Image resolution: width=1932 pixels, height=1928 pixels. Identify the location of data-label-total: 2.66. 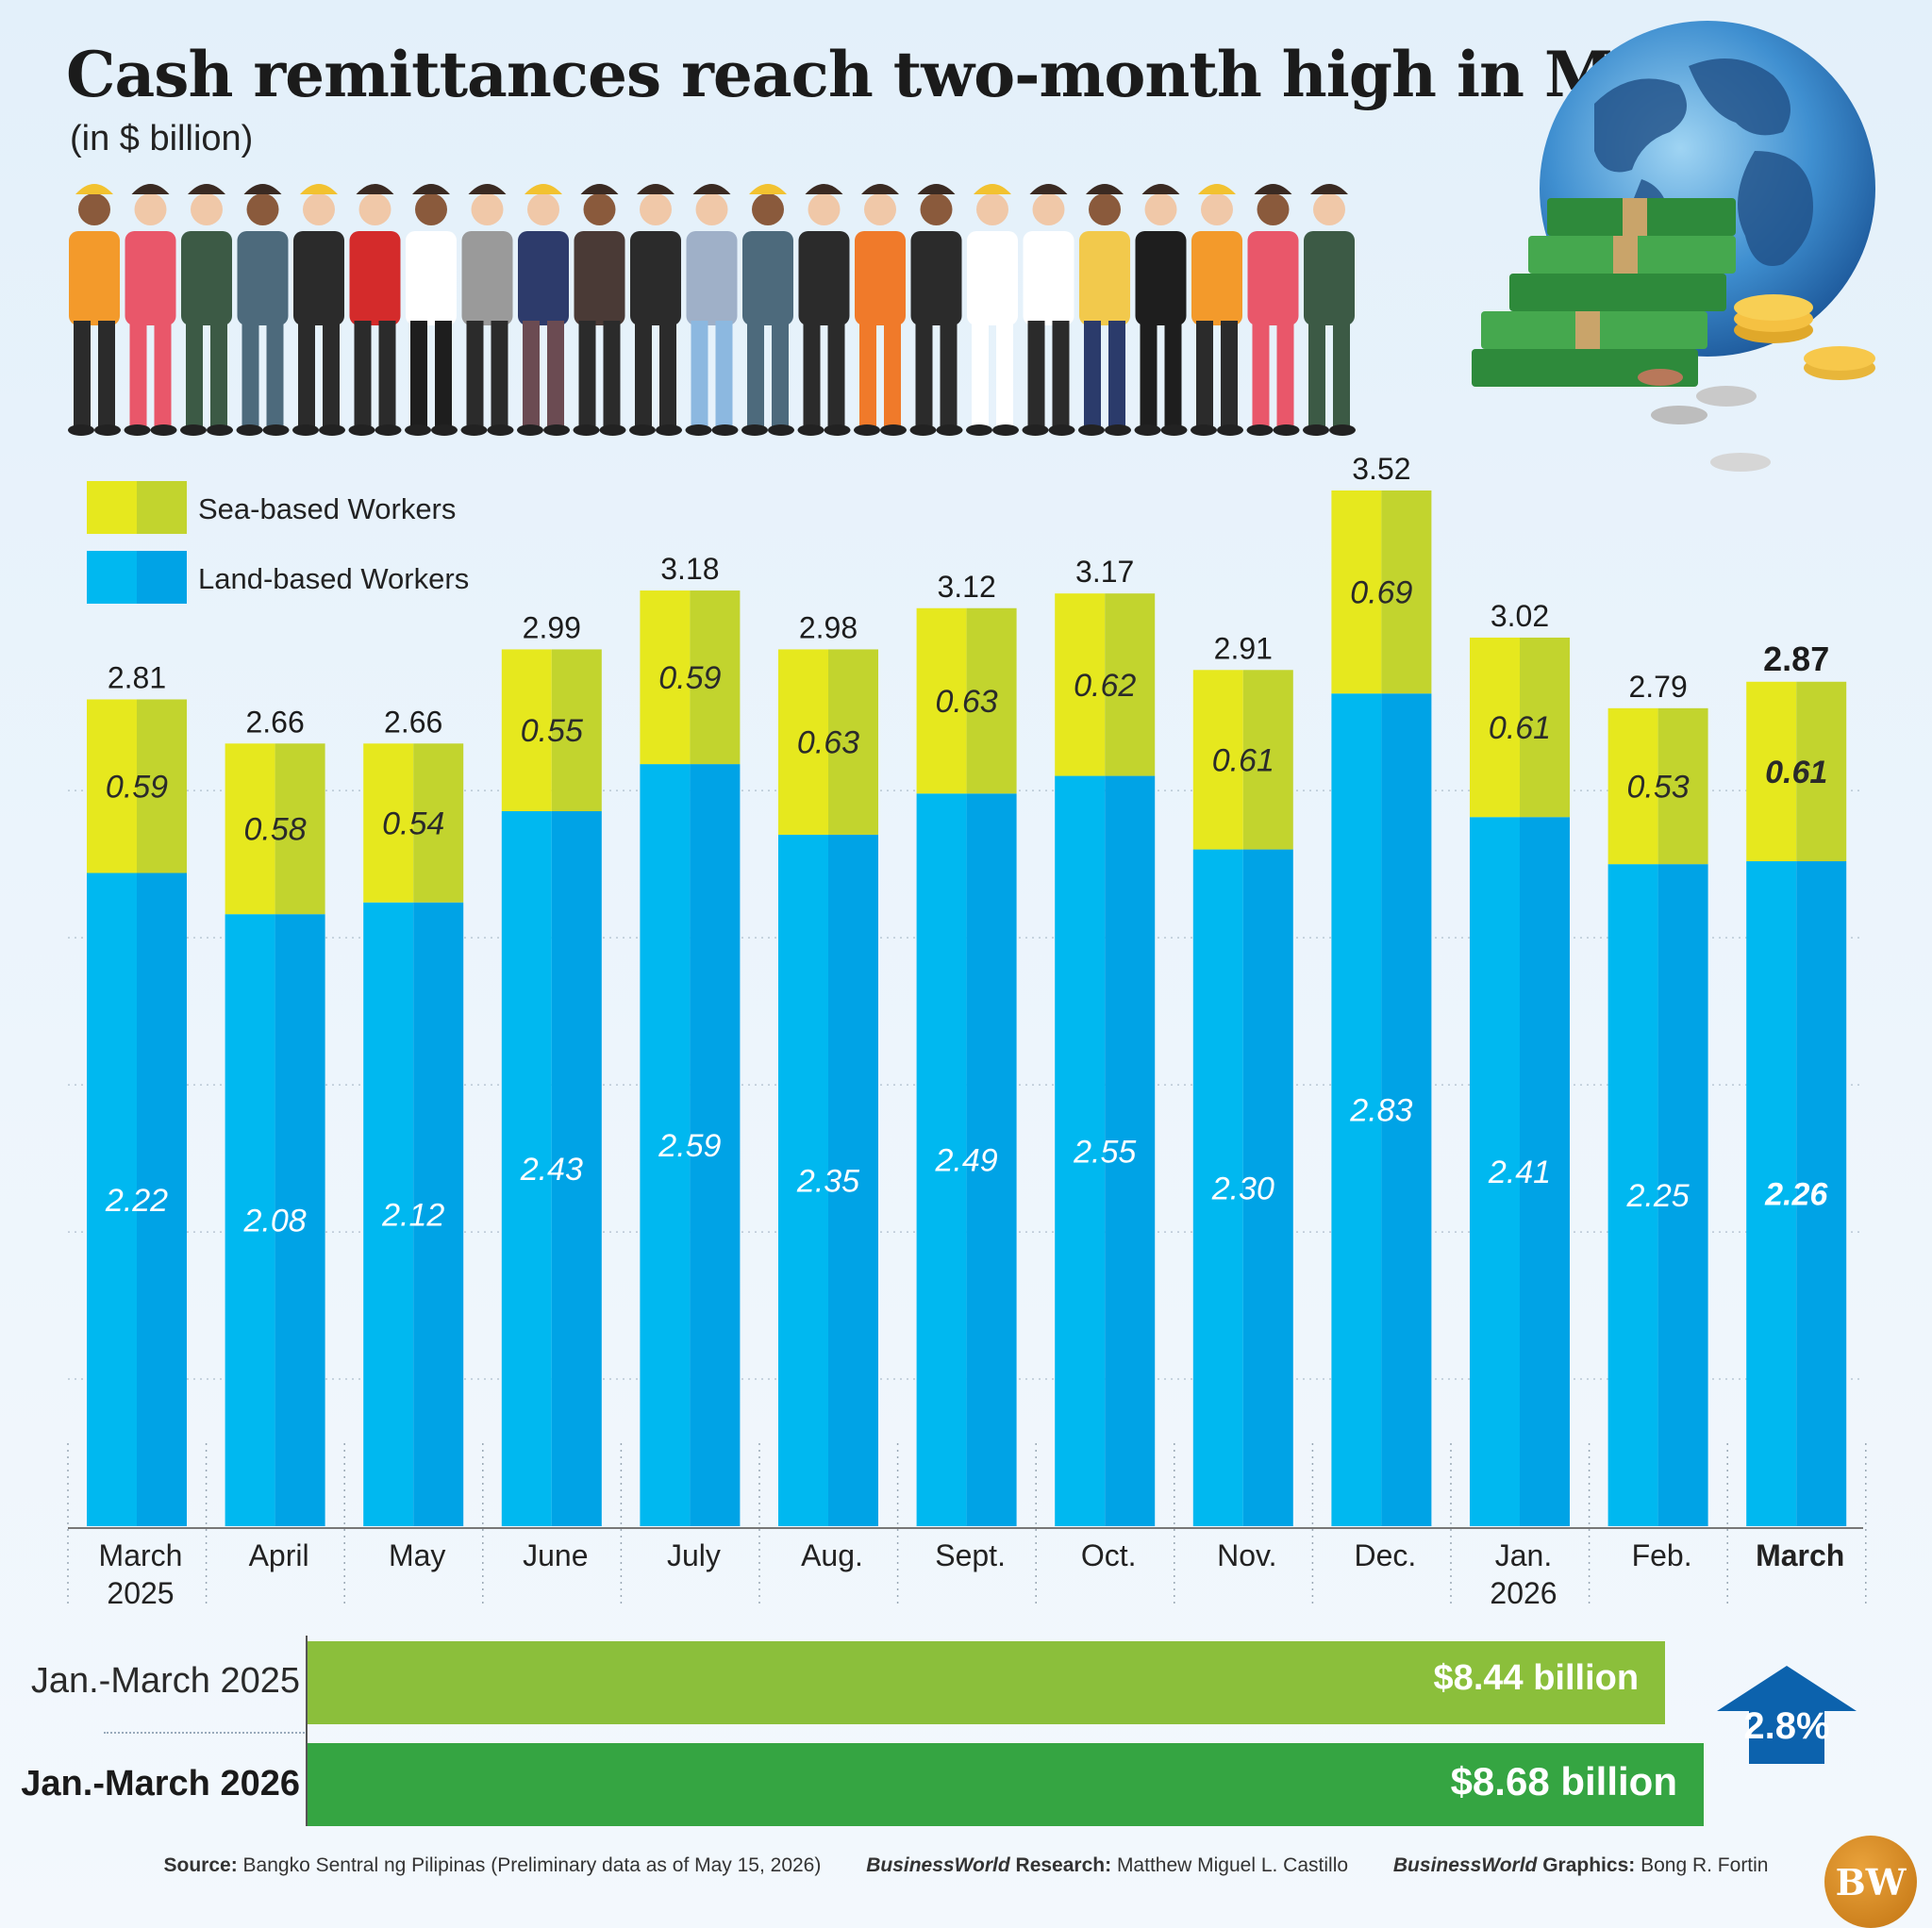
(413, 722).